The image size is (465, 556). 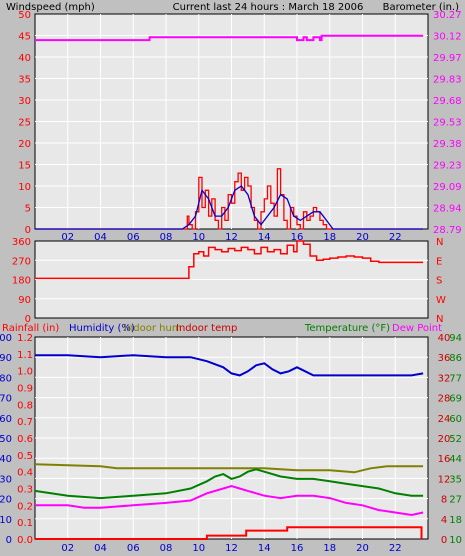 I want to click on barometer-tick-label: 29.83, so click(x=447, y=80).